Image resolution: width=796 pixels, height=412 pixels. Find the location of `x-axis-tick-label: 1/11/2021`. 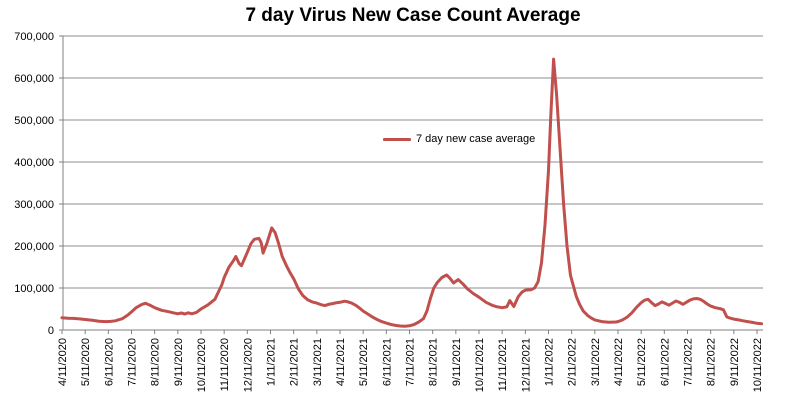

x-axis-tick-label: 1/11/2021 is located at coordinates (272, 362).